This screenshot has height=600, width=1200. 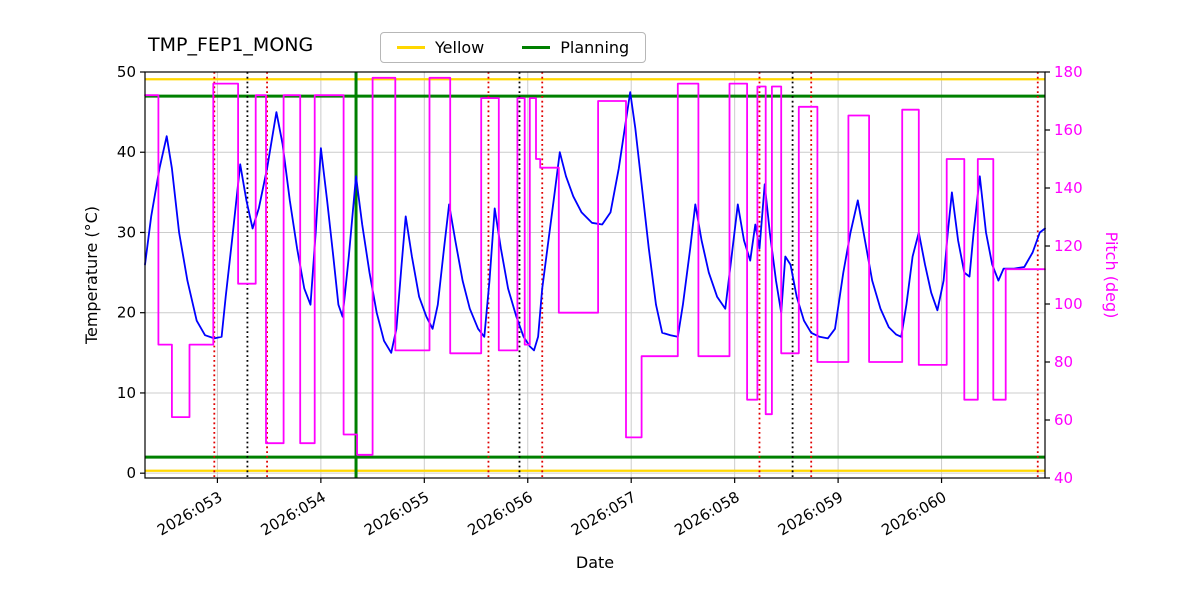 What do you see at coordinates (1111, 275) in the screenshot?
I see `y-right-axis-label: Pitch (deg)` at bounding box center [1111, 275].